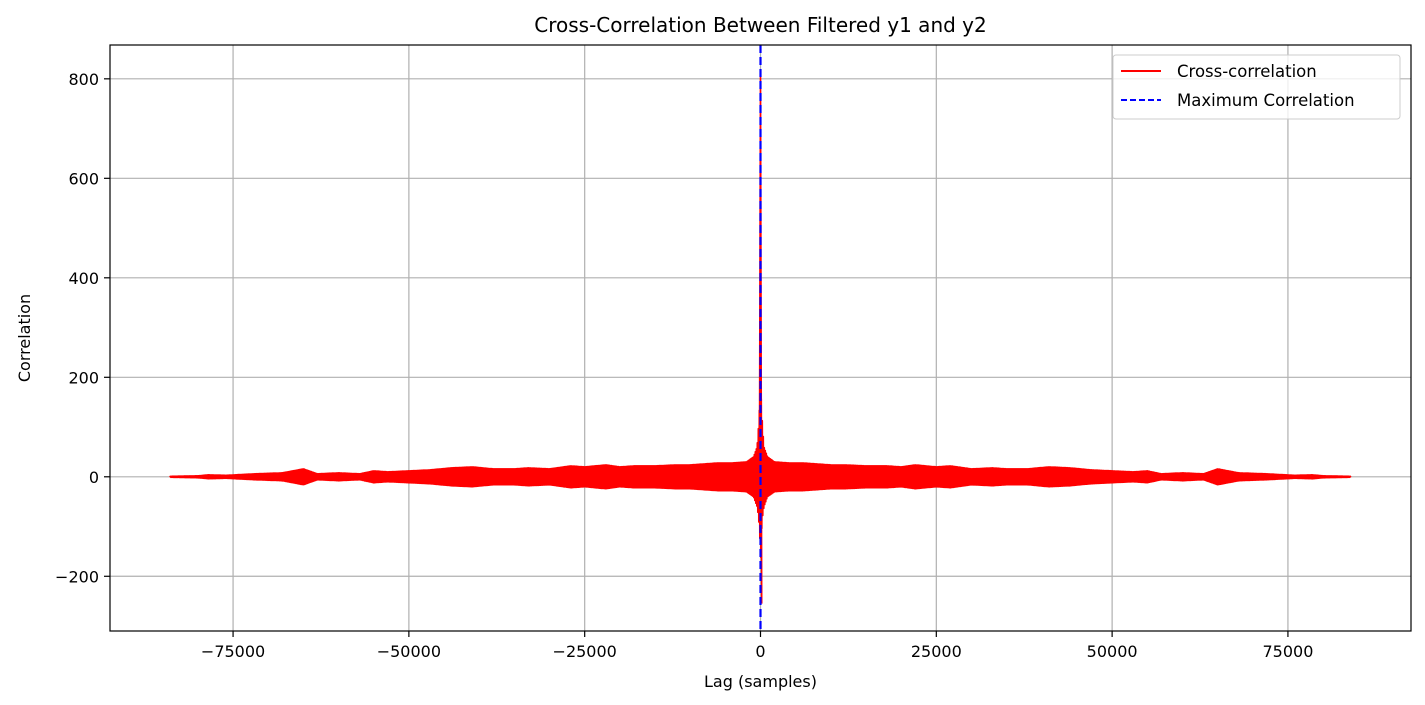  I want to click on y-tick-label: 400, so click(83, 278).